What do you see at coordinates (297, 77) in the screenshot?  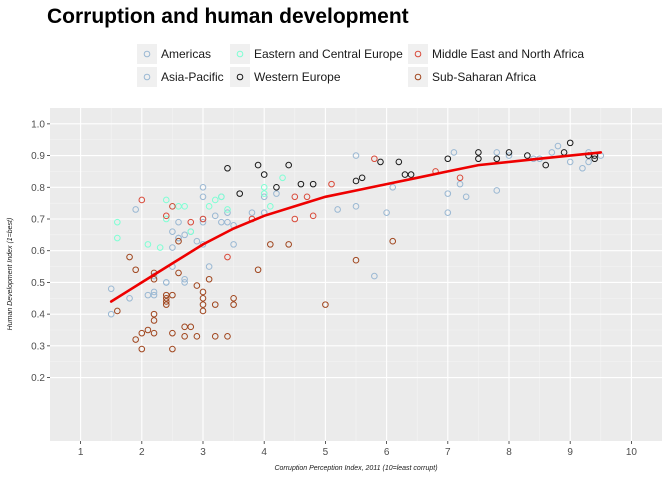 I see `legend-label: Western Europe` at bounding box center [297, 77].